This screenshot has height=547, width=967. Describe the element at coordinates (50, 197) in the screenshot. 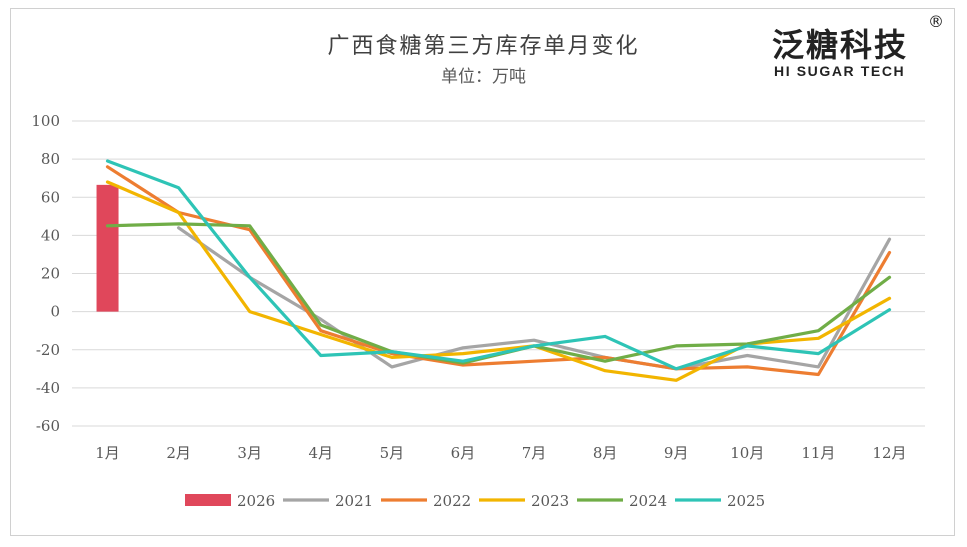

I see `y-tick-label: 60` at that location.